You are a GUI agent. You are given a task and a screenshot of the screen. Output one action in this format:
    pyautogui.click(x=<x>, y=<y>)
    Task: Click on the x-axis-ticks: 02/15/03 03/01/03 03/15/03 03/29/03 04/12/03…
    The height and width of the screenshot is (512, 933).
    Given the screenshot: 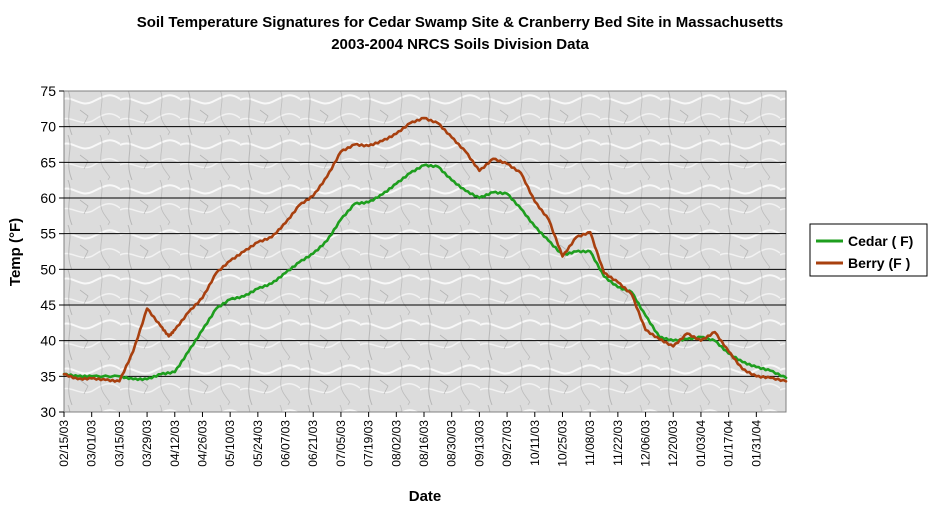 What is the action you would take?
    pyautogui.click(x=410, y=439)
    